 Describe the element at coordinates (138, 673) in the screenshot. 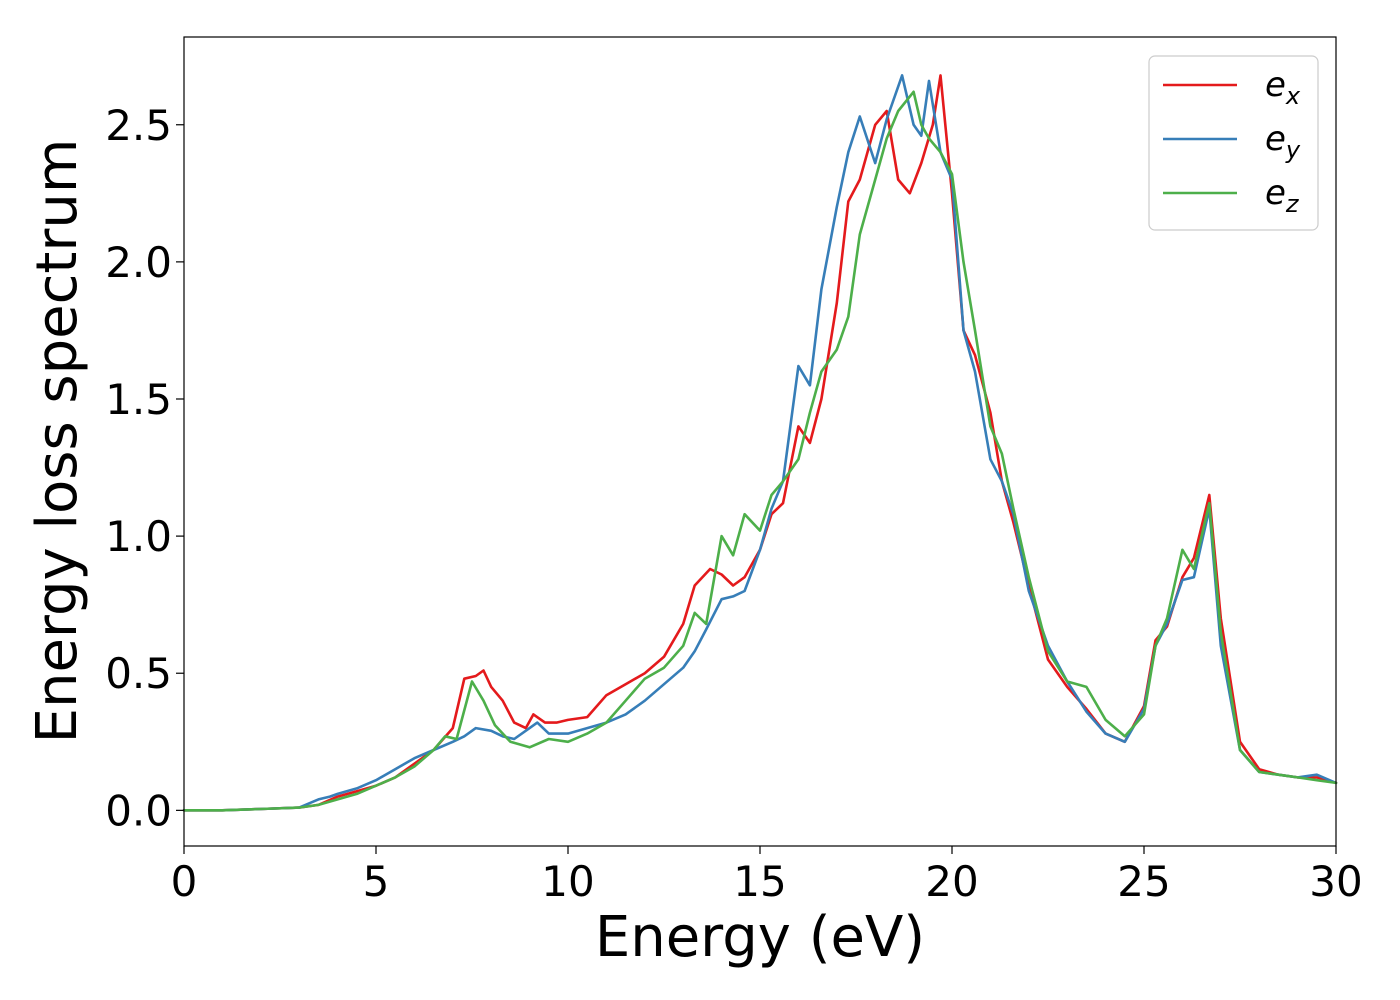

I see `y-tick-label: 0.5` at that location.